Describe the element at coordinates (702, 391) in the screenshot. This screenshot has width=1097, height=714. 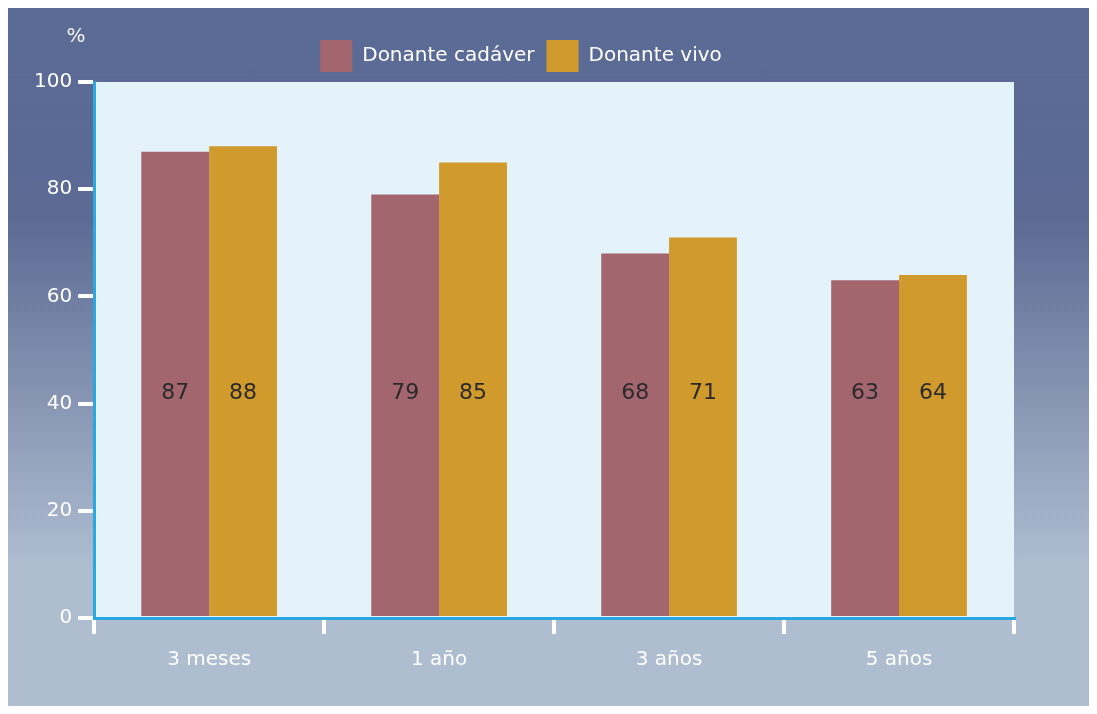
I see `data-label: 71` at that location.